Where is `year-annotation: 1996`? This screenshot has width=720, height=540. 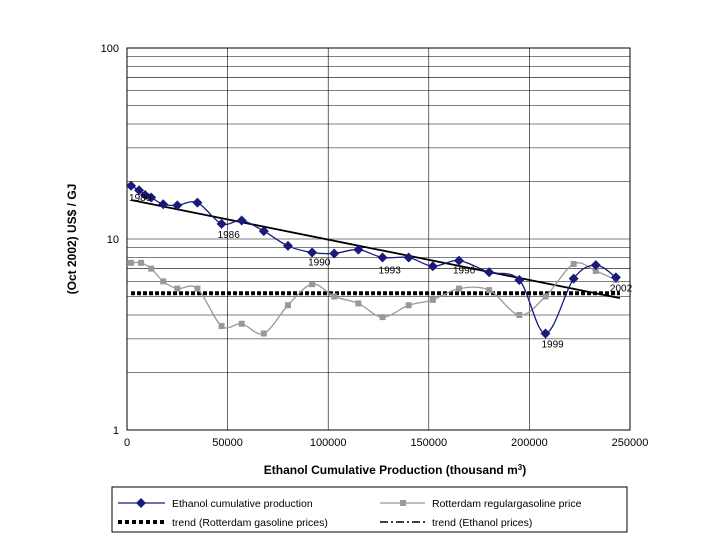 year-annotation: 1996 is located at coordinates (464, 271).